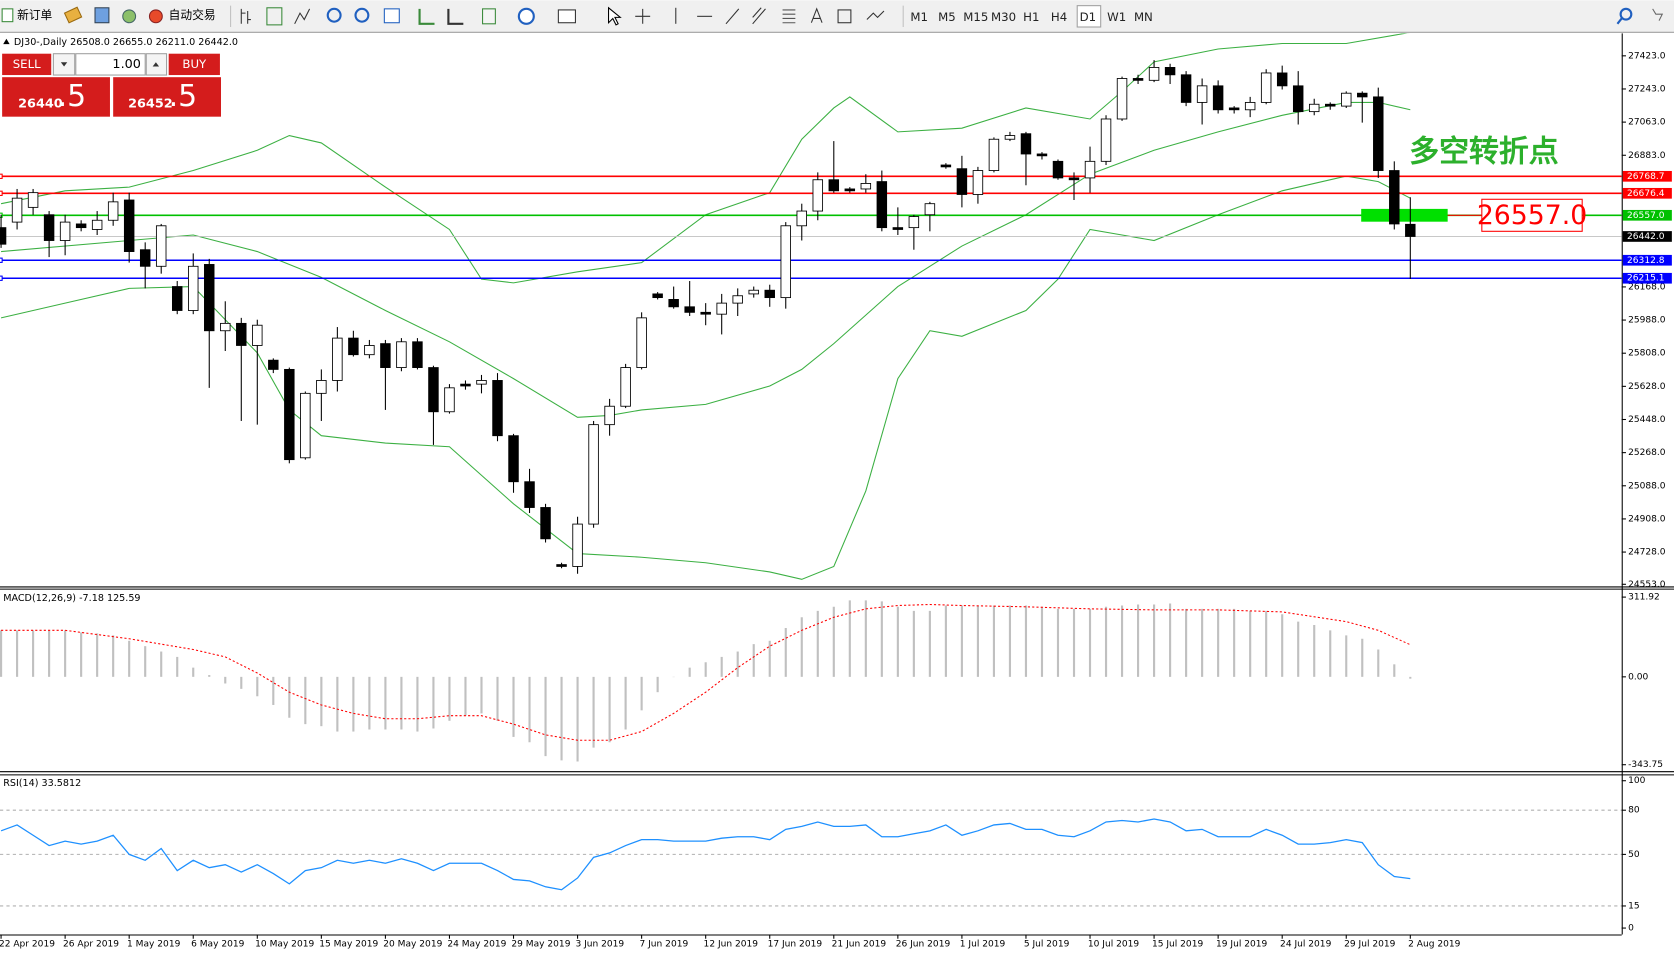 This screenshot has height=954, width=1674. What do you see at coordinates (816, 15) in the screenshot?
I see `text-tool` at bounding box center [816, 15].